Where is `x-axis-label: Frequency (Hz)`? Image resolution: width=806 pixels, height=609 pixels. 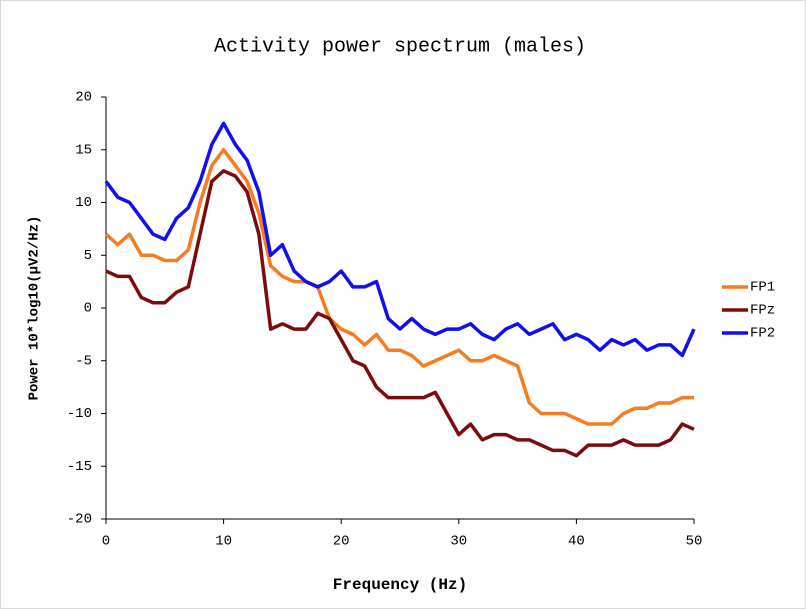
x-axis-label: Frequency (Hz) is located at coordinates (400, 585).